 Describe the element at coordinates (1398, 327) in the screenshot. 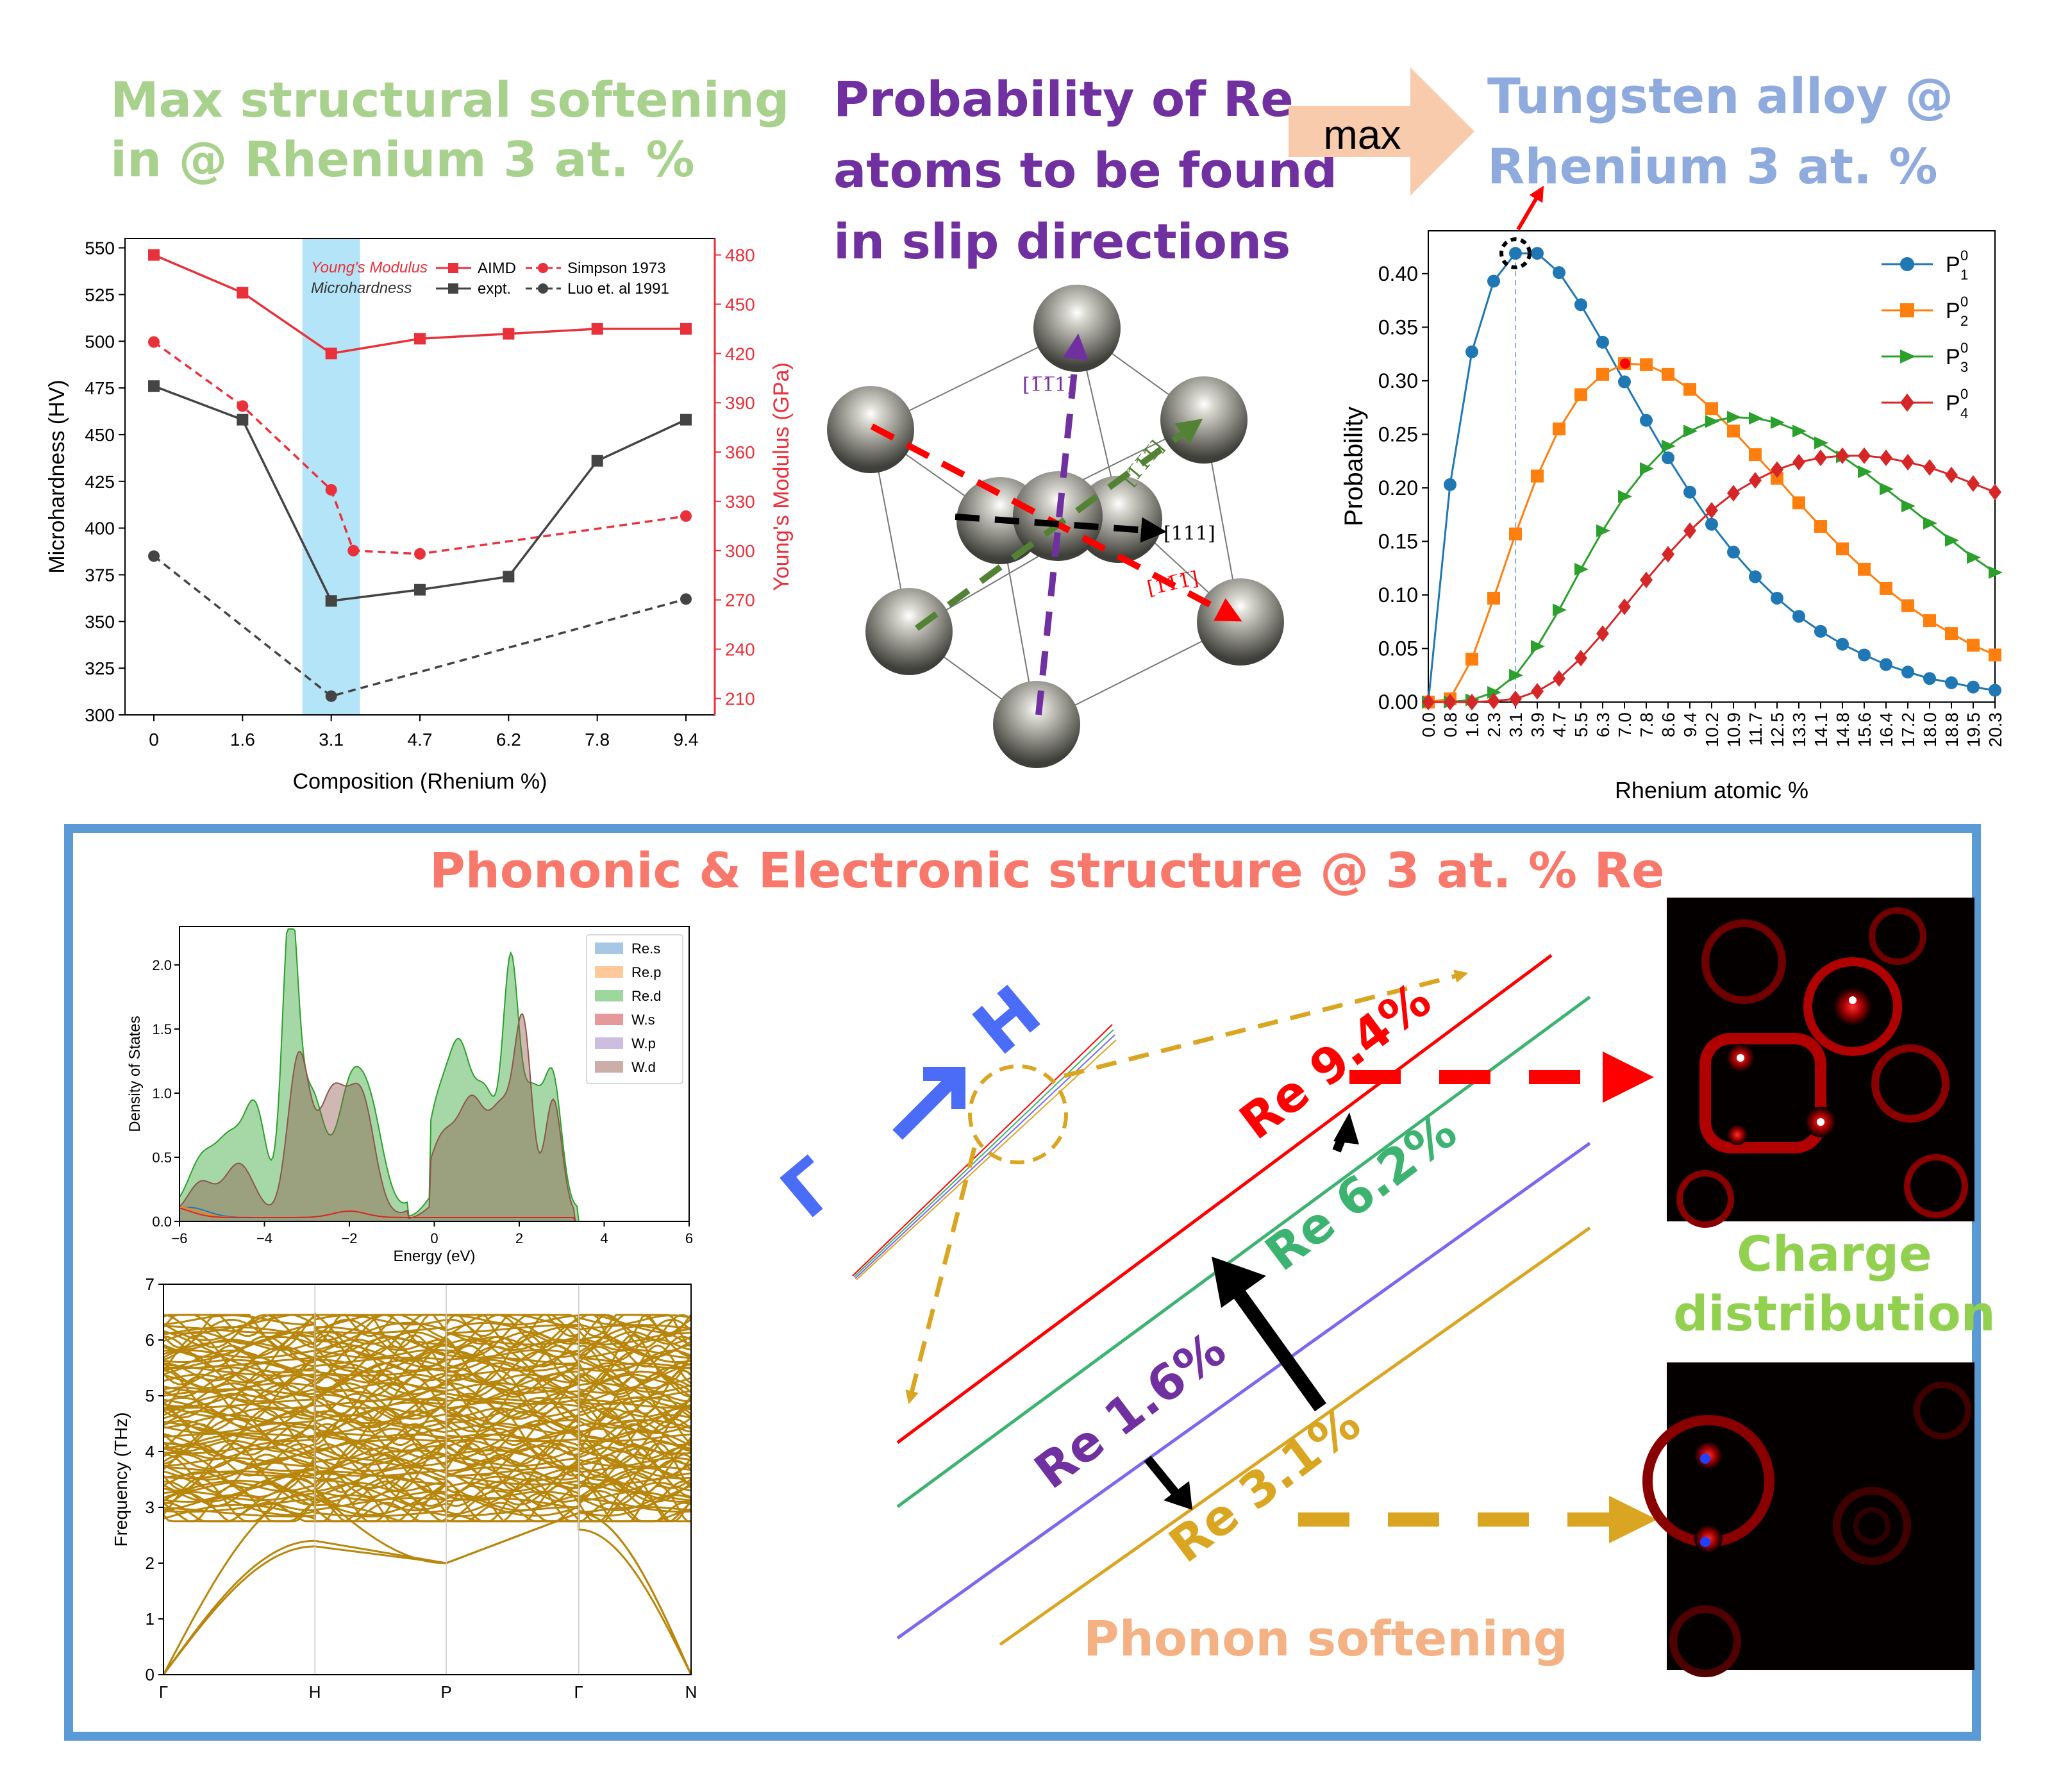

I see `y-tick-label: 0.35` at that location.